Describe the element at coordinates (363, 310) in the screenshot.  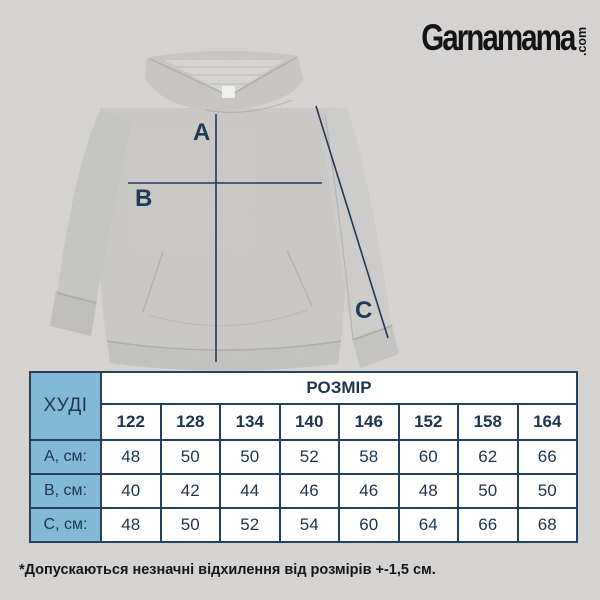
I see `measure-label-c: C` at that location.